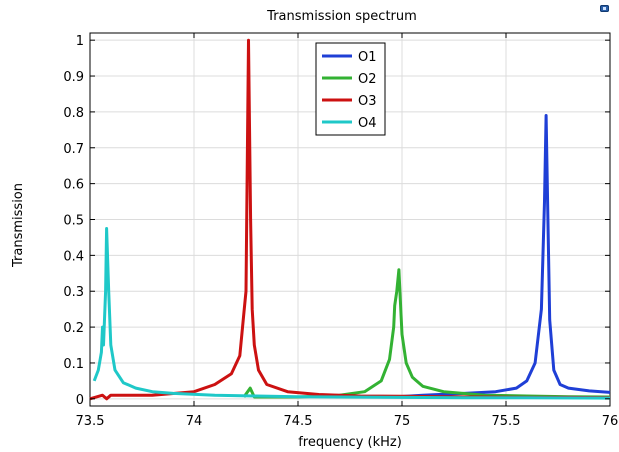 The width and height of the screenshot is (619, 452). I want to click on y-tick-label: 0.3, so click(73, 292).